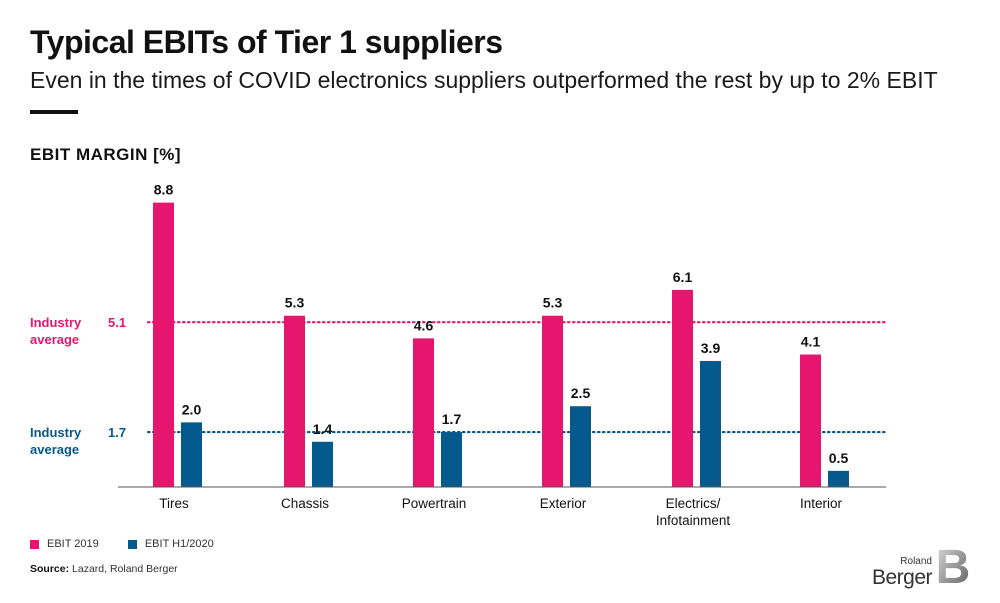 The image size is (1000, 603). I want to click on logo-b-glyph: B, so click(953, 565).